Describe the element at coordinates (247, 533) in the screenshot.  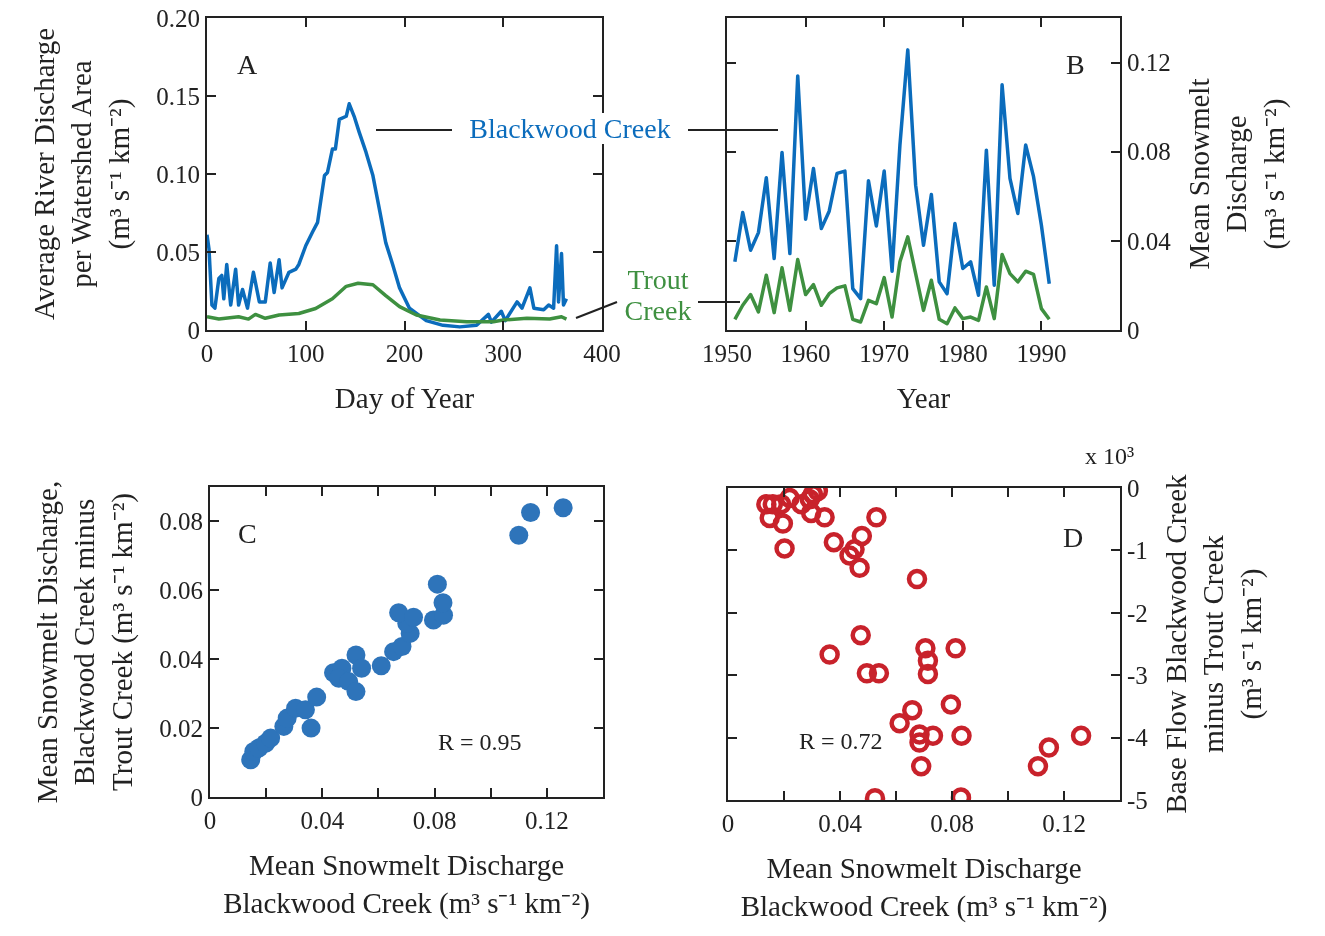
I see `annotation: C` at that location.